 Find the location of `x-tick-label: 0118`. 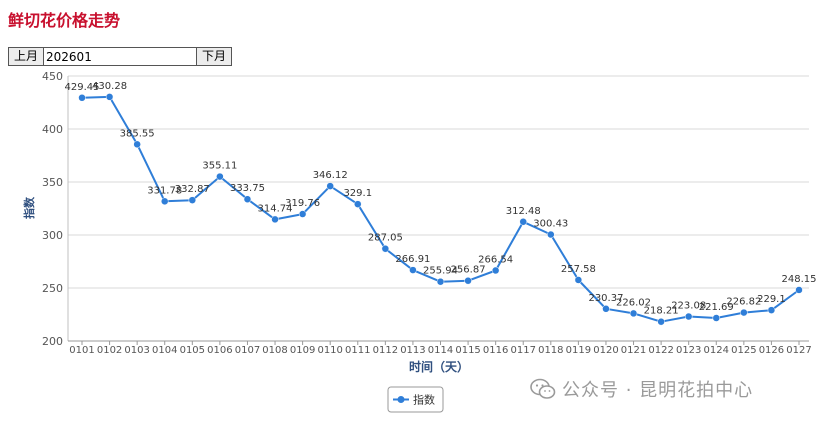

x-tick-label: 0118 is located at coordinates (550, 350).